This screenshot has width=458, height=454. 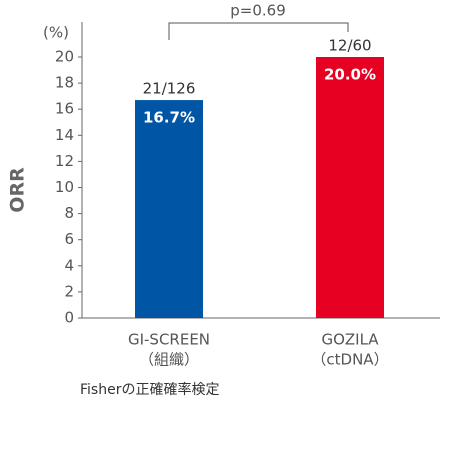 I want to click on value-label: 20.0%, so click(x=350, y=75).